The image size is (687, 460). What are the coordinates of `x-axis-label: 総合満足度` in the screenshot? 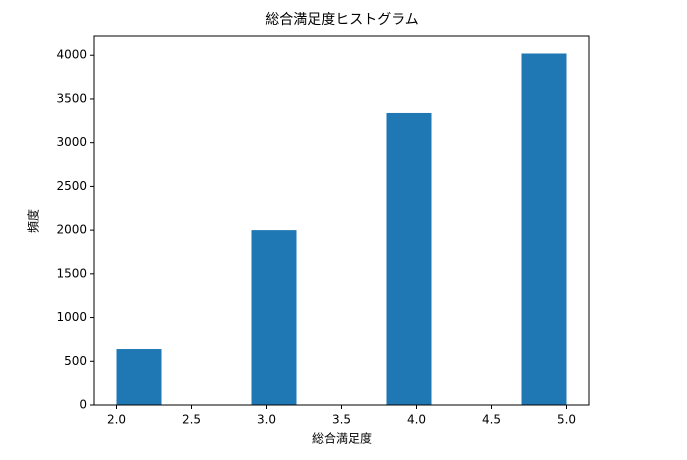 It's located at (342, 438).